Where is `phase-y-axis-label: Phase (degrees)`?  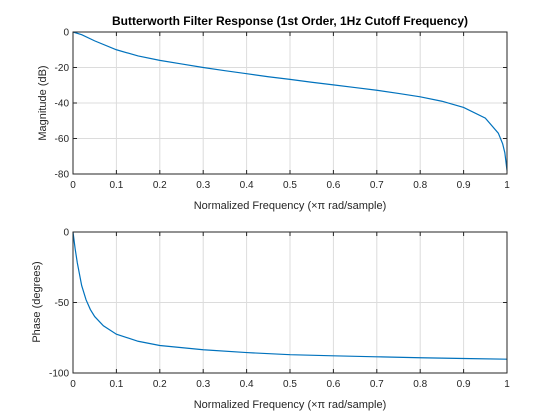 phase-y-axis-label: Phase (degrees) is located at coordinates (37, 301).